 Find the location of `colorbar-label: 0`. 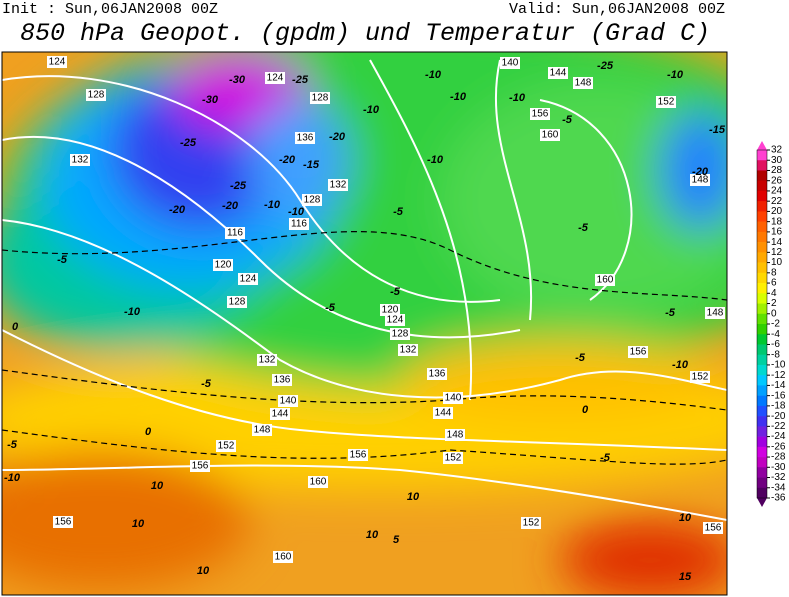

colorbar-label: 0 is located at coordinates (774, 313).